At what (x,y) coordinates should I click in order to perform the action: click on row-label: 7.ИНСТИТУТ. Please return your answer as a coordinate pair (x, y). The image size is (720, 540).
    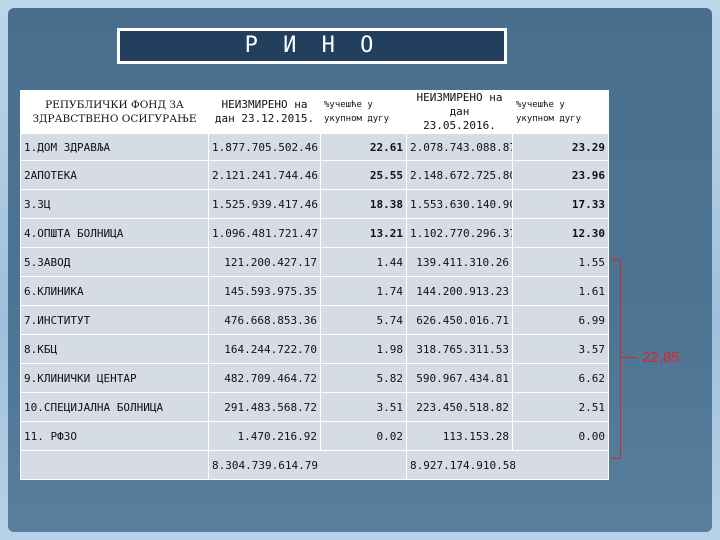
    Looking at the image, I should click on (114, 320).